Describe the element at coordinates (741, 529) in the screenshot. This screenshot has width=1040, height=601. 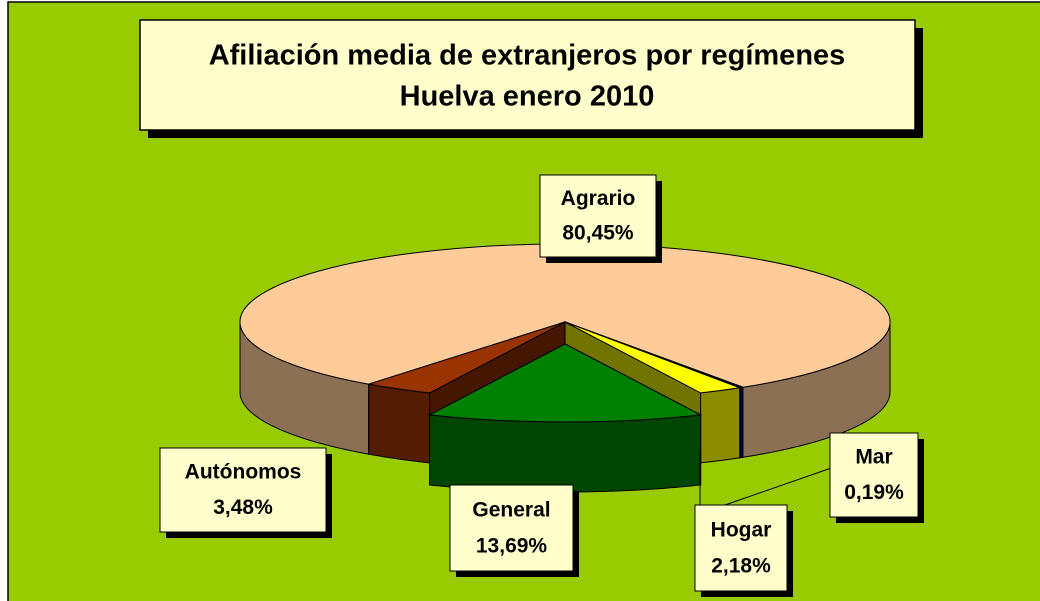
I see `label-category: Hogar` at that location.